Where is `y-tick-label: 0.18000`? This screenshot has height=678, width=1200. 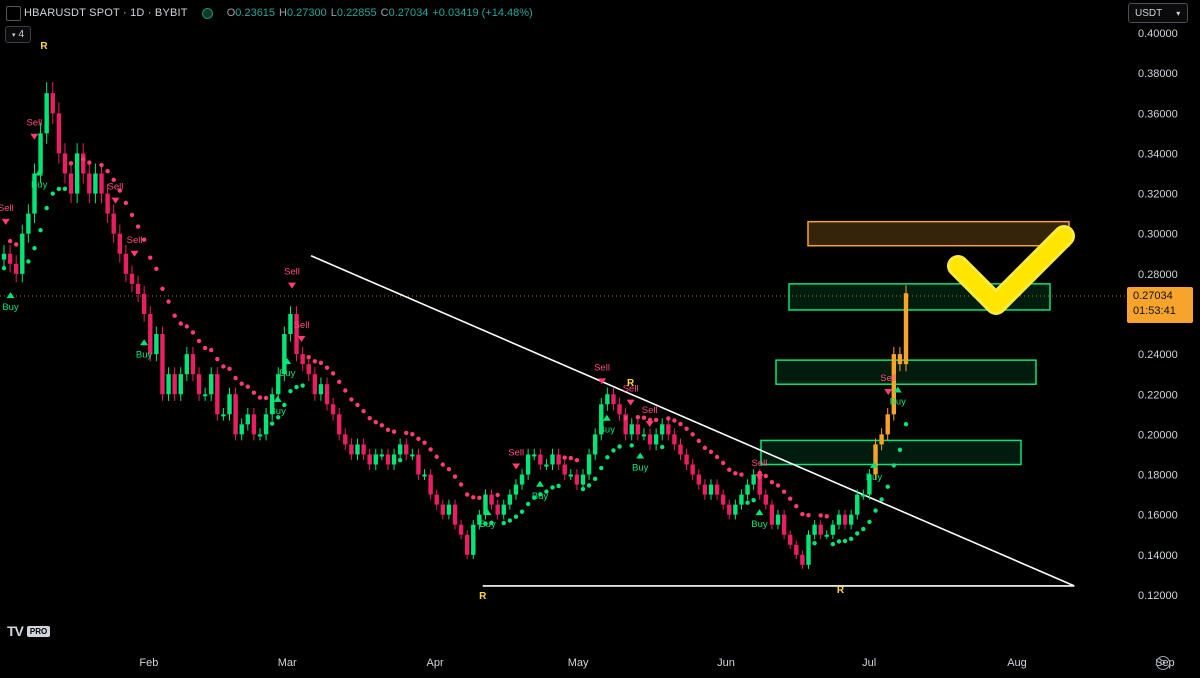
y-tick-label: 0.18000 is located at coordinates (1158, 476).